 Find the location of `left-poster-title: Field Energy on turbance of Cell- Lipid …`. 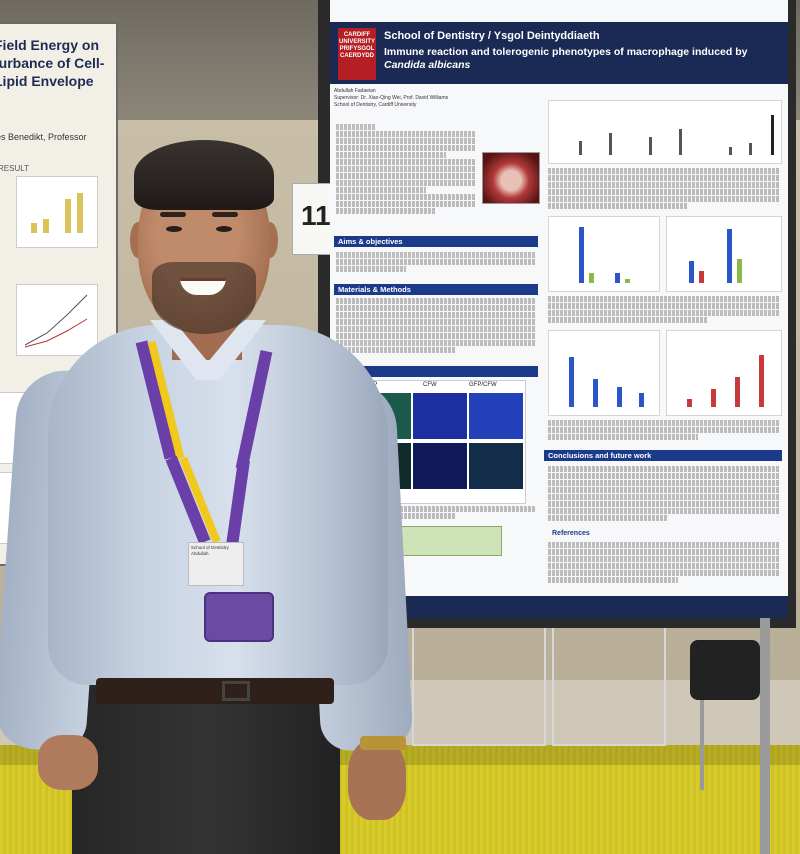

left-poster-title: Field Energy on turbance of Cell- Lipid … is located at coordinates (56, 63).